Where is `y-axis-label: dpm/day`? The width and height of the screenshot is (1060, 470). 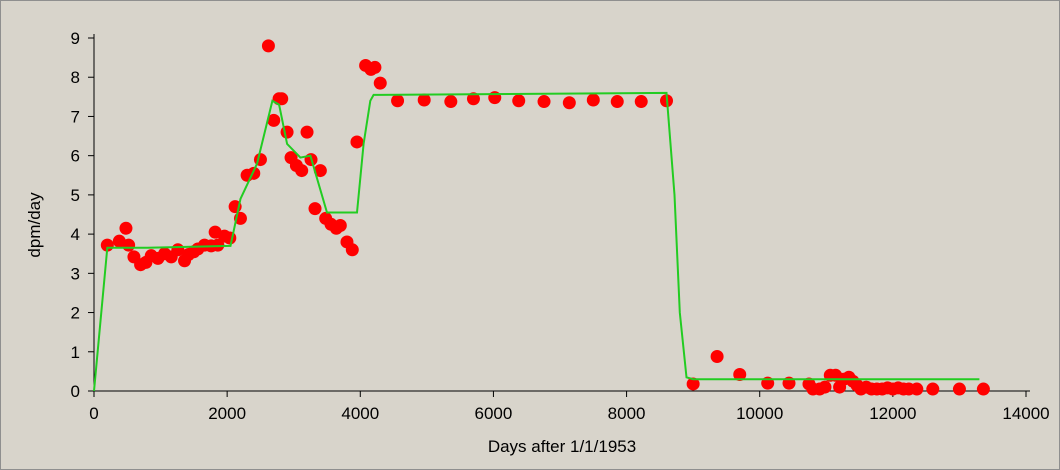 y-axis-label: dpm/day is located at coordinates (34, 225).